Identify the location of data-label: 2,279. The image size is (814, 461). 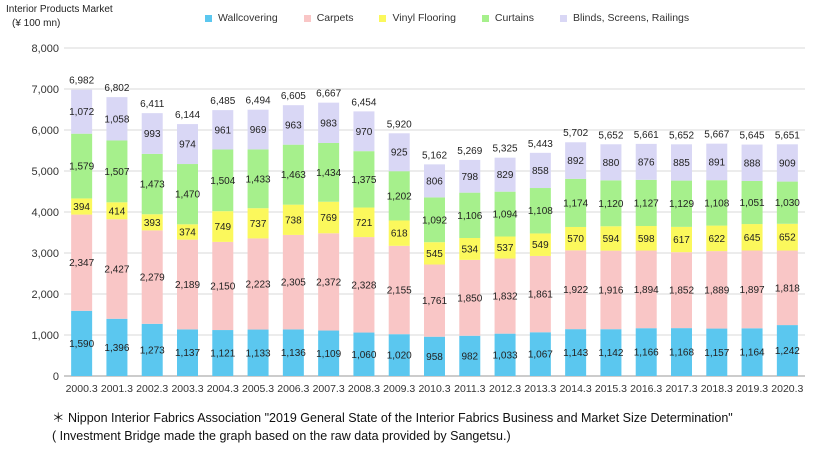
(152, 278).